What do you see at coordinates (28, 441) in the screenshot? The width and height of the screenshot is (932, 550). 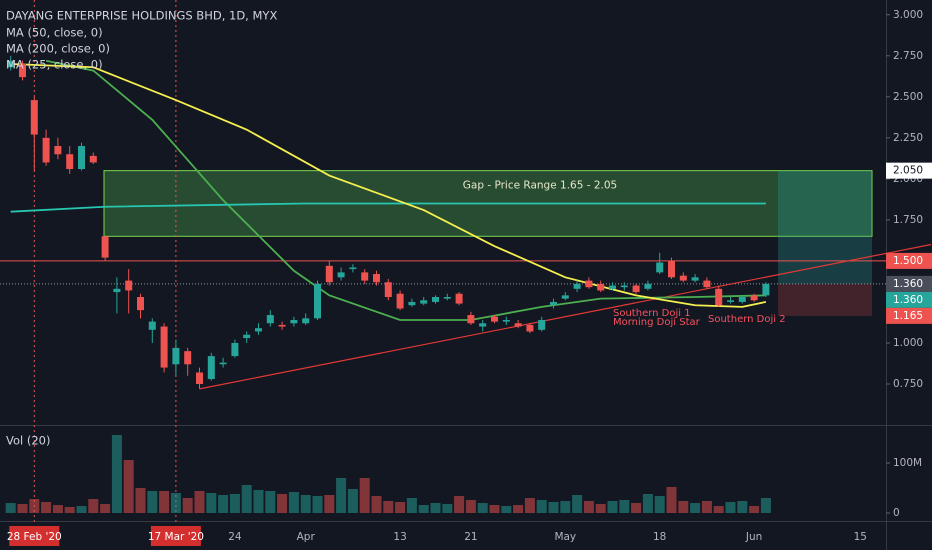 I see `volume-title: Vol (20)` at bounding box center [28, 441].